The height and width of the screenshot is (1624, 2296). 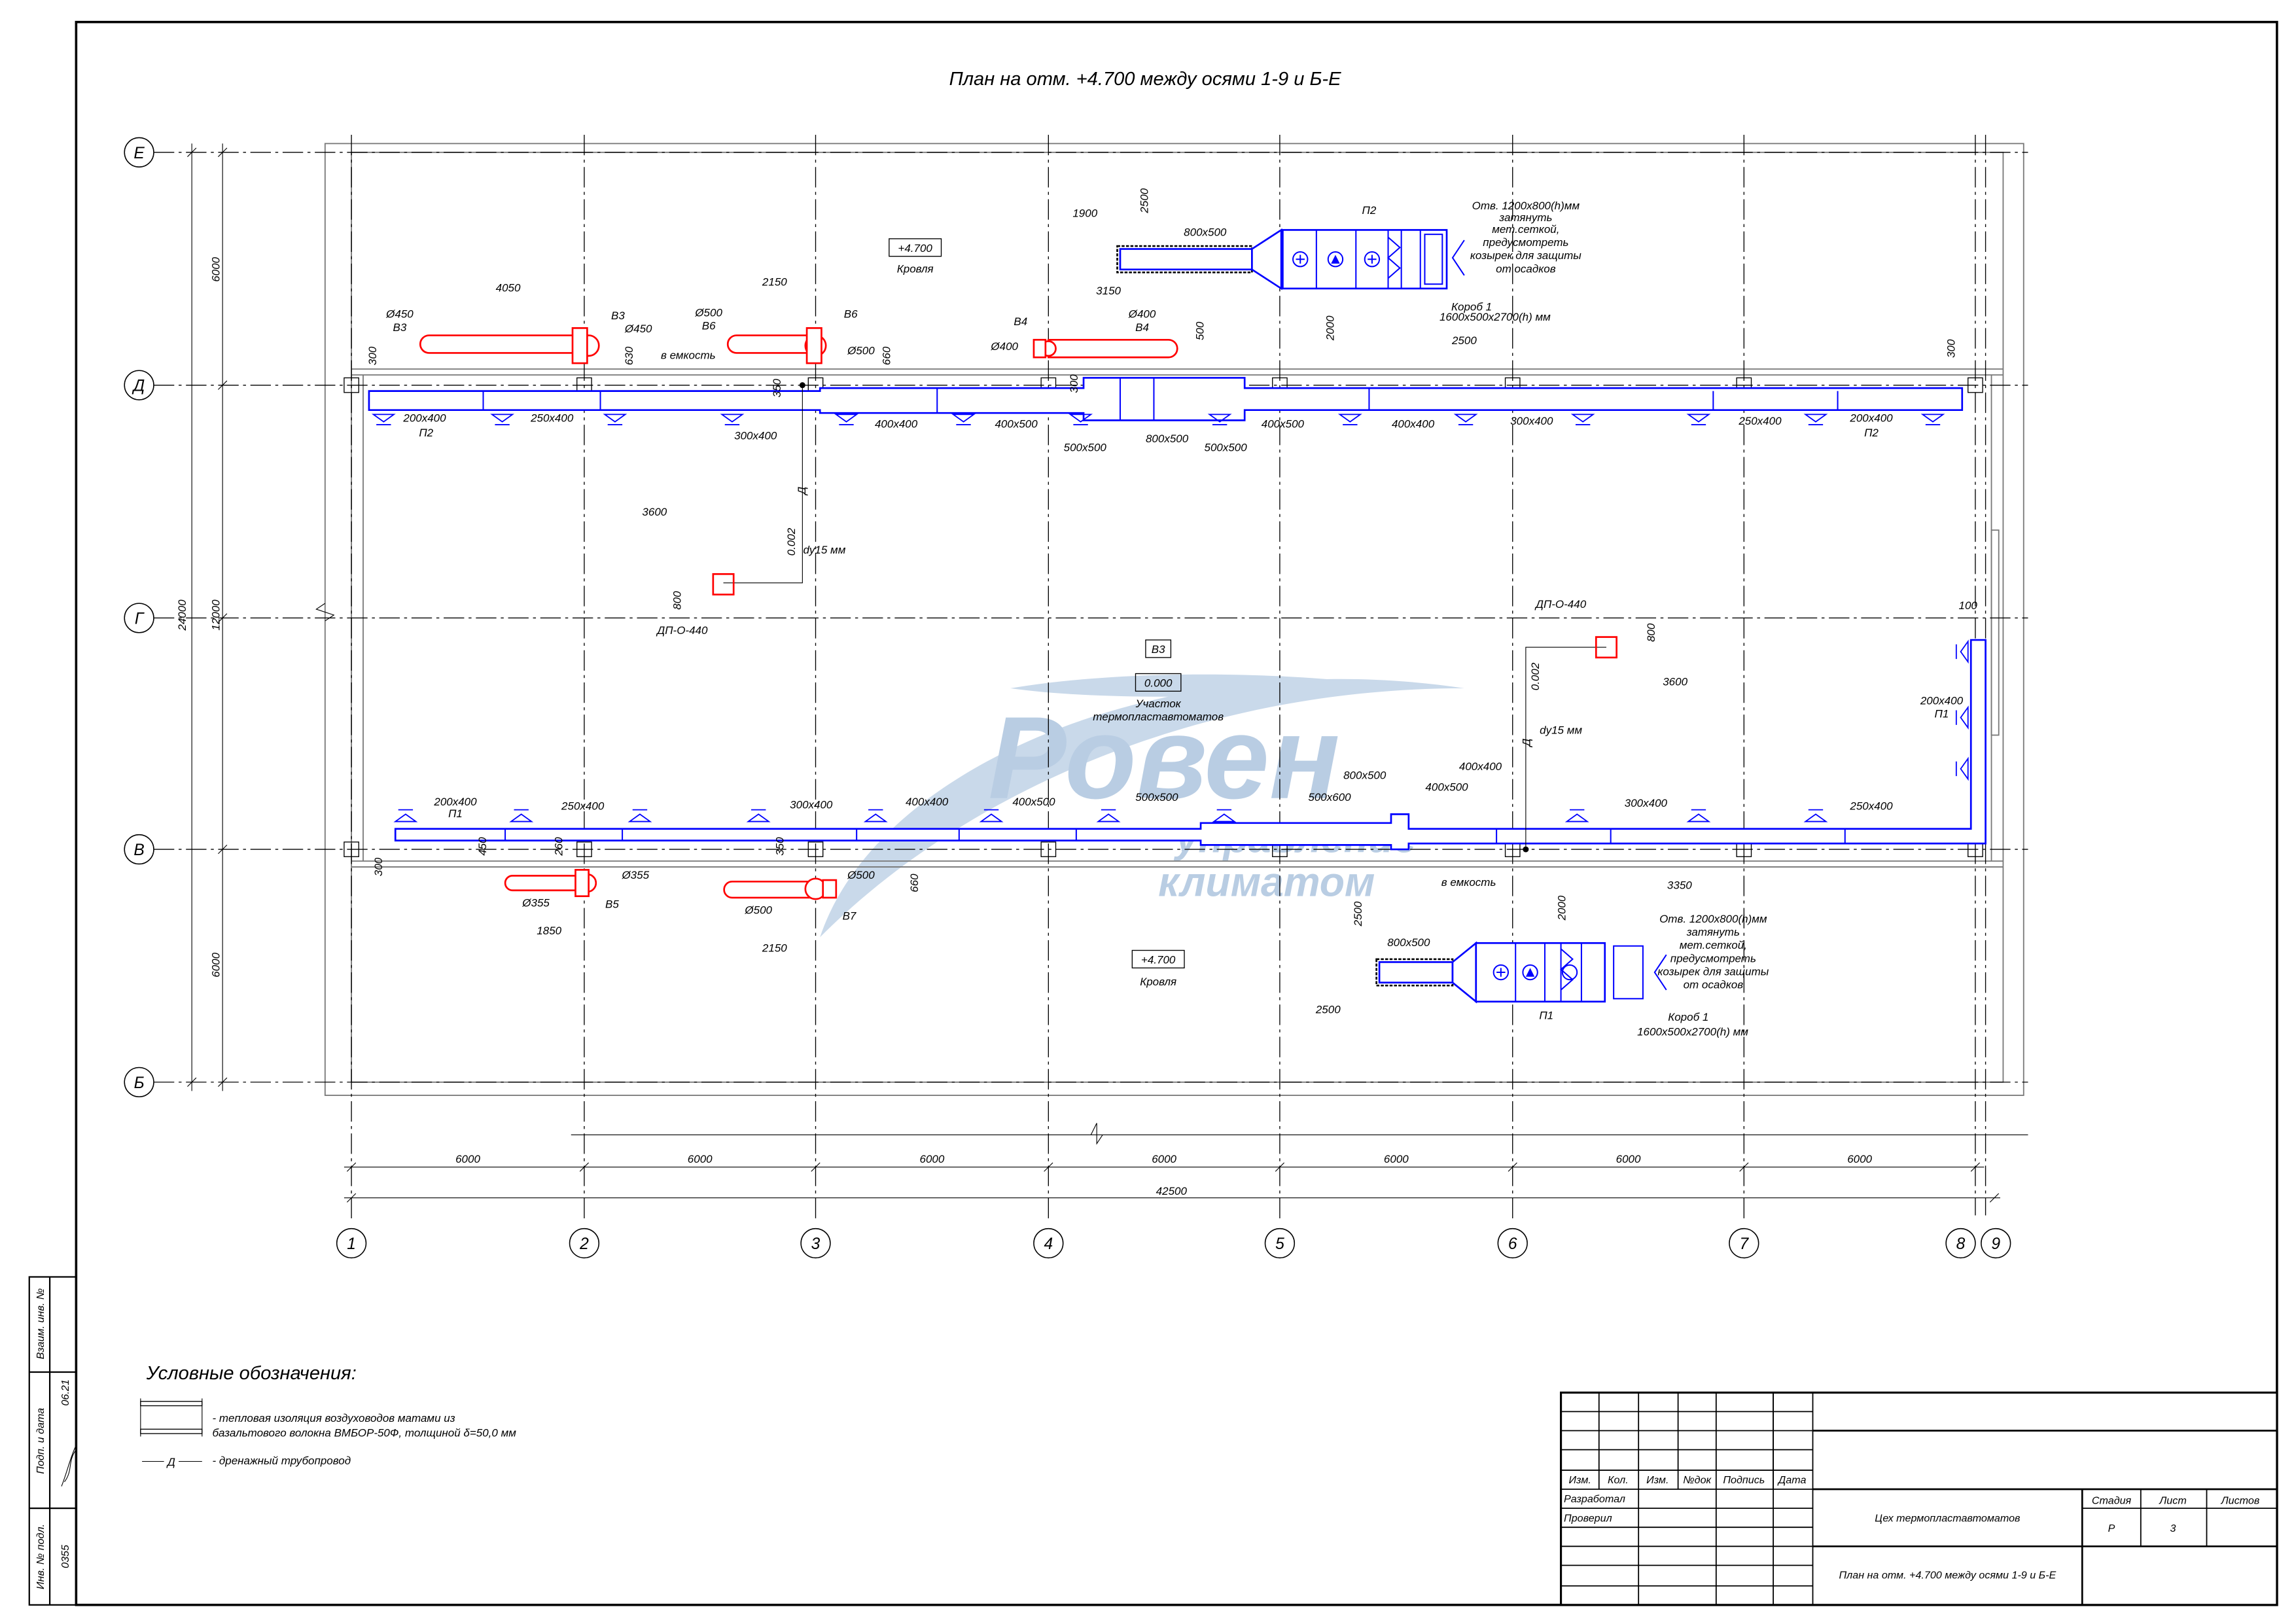 What do you see at coordinates (216, 615) in the screenshot?
I see `dim-left-label: 12000` at bounding box center [216, 615].